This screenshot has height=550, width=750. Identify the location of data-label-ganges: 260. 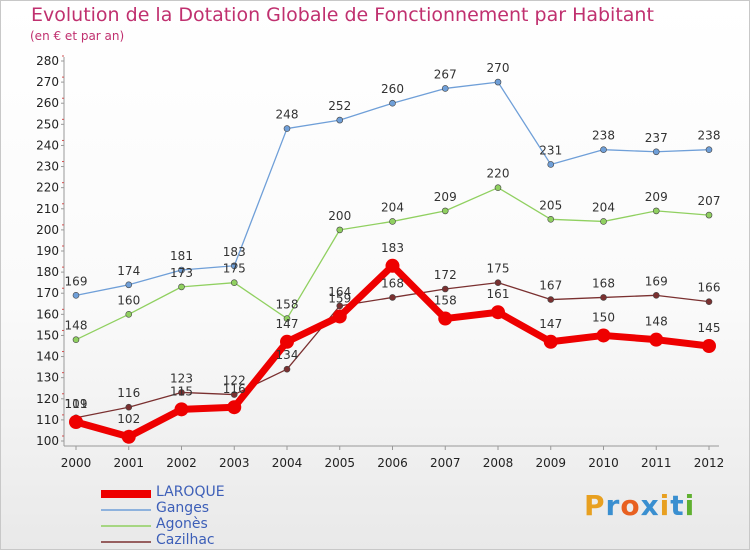
(392, 89).